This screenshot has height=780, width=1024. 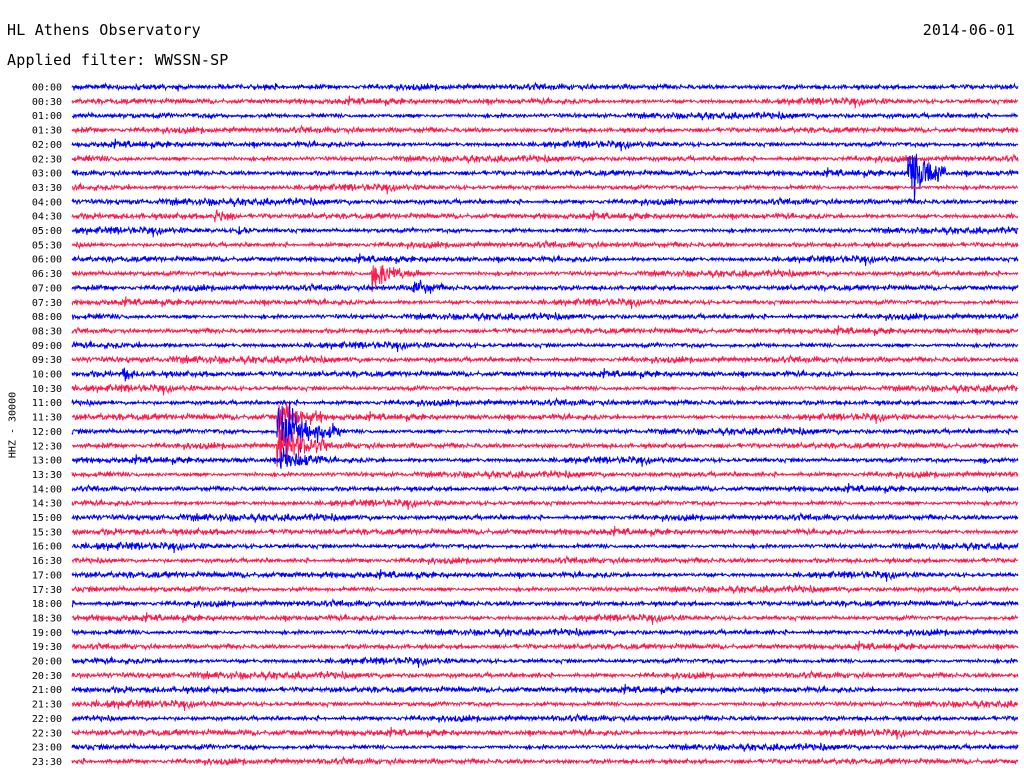 What do you see at coordinates (47, 389) in the screenshot?
I see `time-label-1030: 10:30` at bounding box center [47, 389].